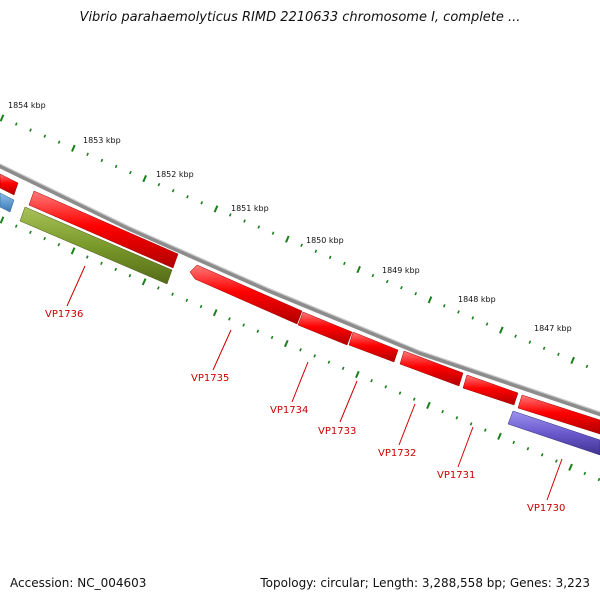 Image resolution: width=600 pixels, height=600 pixels. What do you see at coordinates (431, 368) in the screenshot?
I see `gene-vp1732` at bounding box center [431, 368].